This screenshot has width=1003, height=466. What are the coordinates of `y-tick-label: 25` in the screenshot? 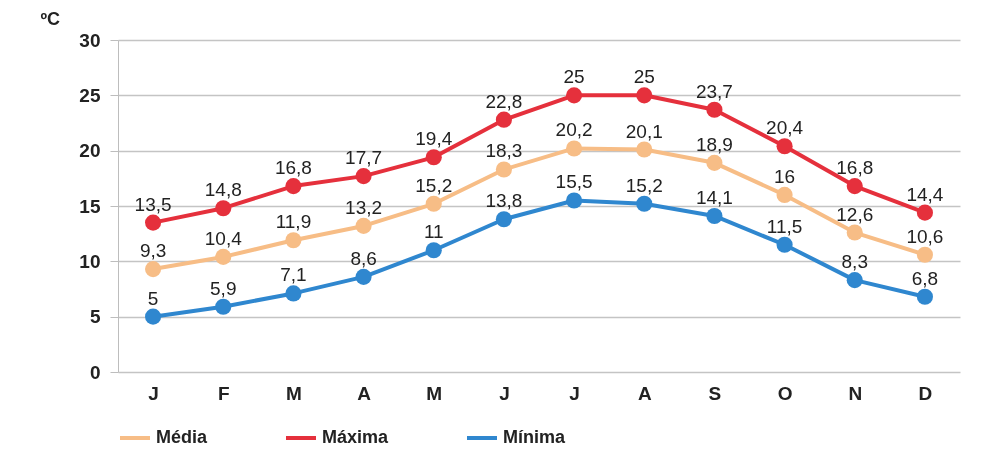 It's located at (90, 95).